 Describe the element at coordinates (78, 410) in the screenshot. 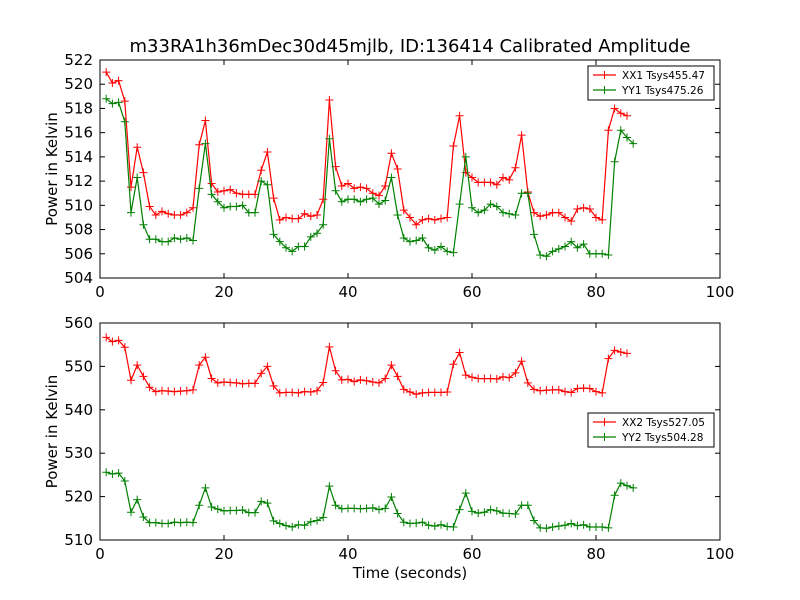

I see `y-tick-label: 540` at that location.